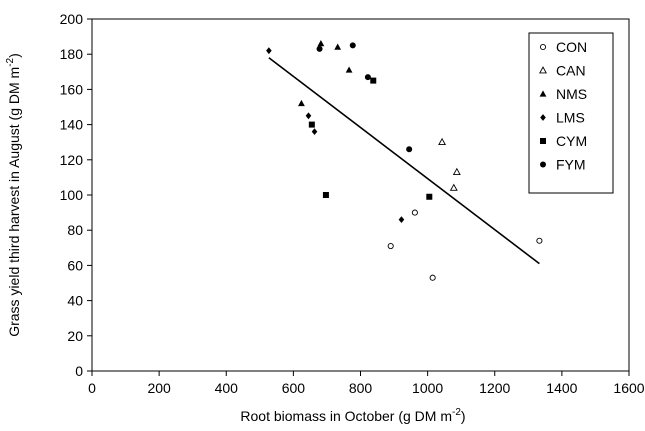 The width and height of the screenshot is (645, 431). I want to click on y-tick-label: 100, so click(72, 195).